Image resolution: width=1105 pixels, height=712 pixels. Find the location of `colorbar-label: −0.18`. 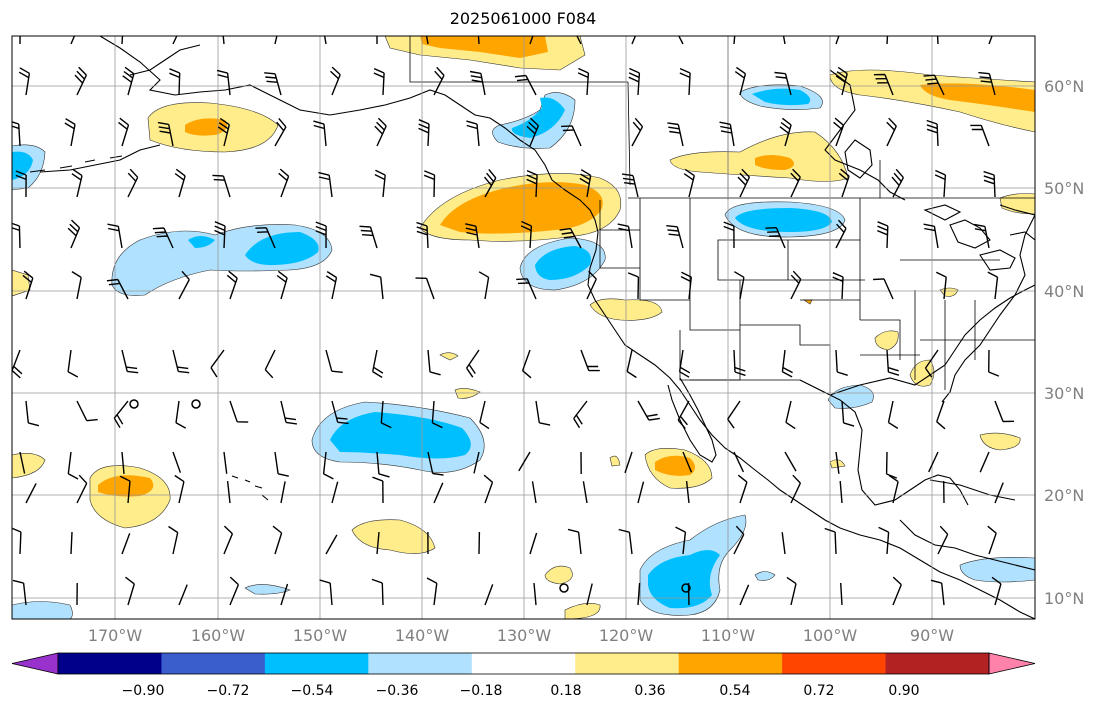

colorbar-label: −0.18 is located at coordinates (481, 691).